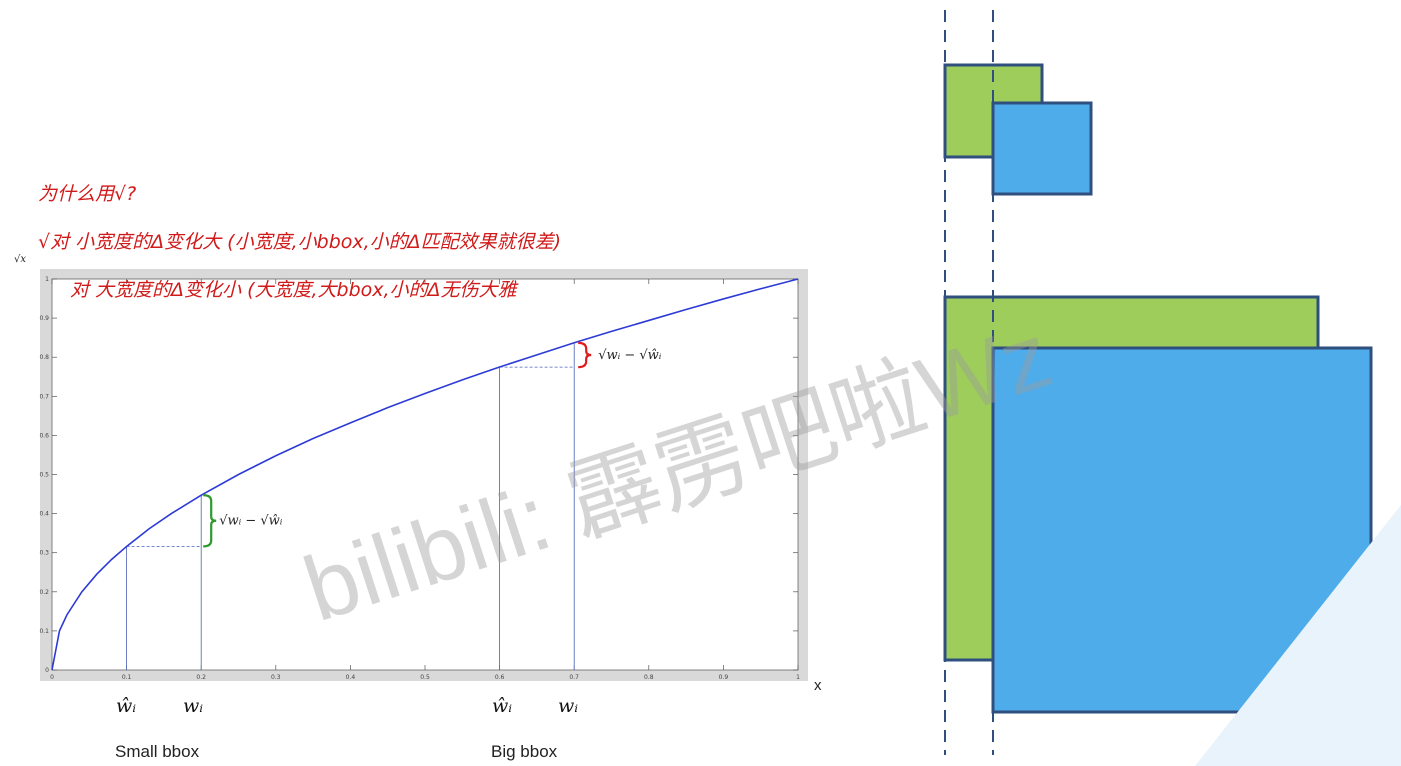 Image resolution: width=1401 pixels, height=766 pixels. I want to click on y-tick-label: 0.2, so click(44, 592).